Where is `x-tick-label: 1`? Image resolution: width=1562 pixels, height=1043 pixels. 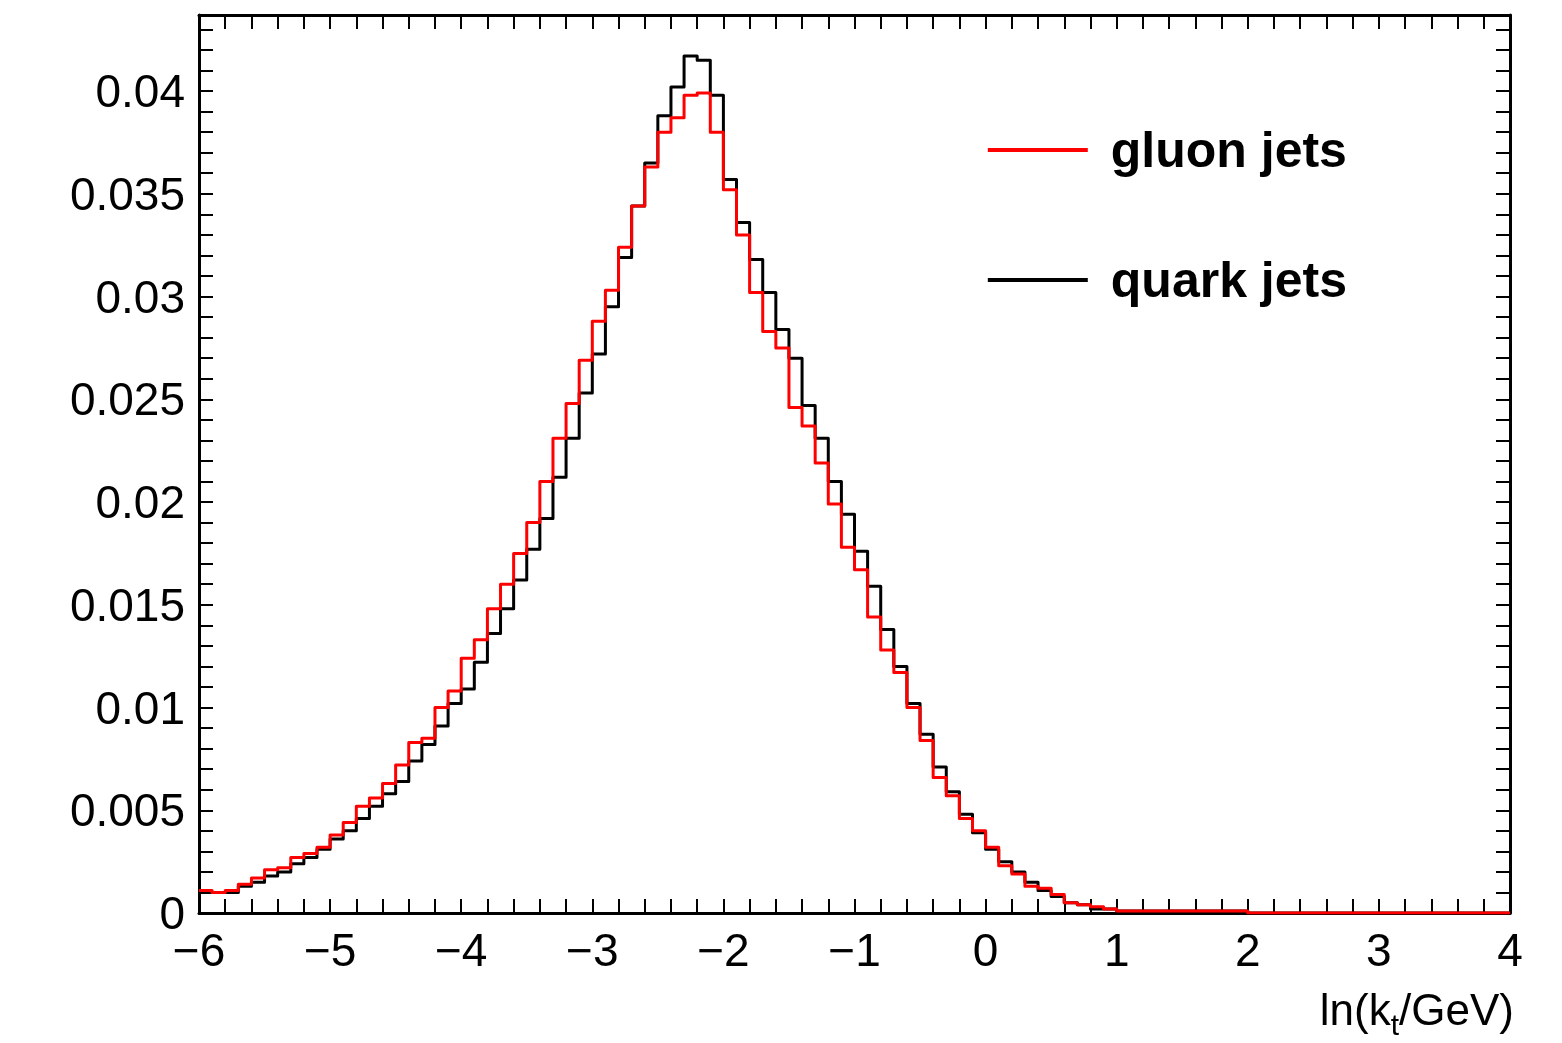 x-tick-label: 1 is located at coordinates (1116, 950).